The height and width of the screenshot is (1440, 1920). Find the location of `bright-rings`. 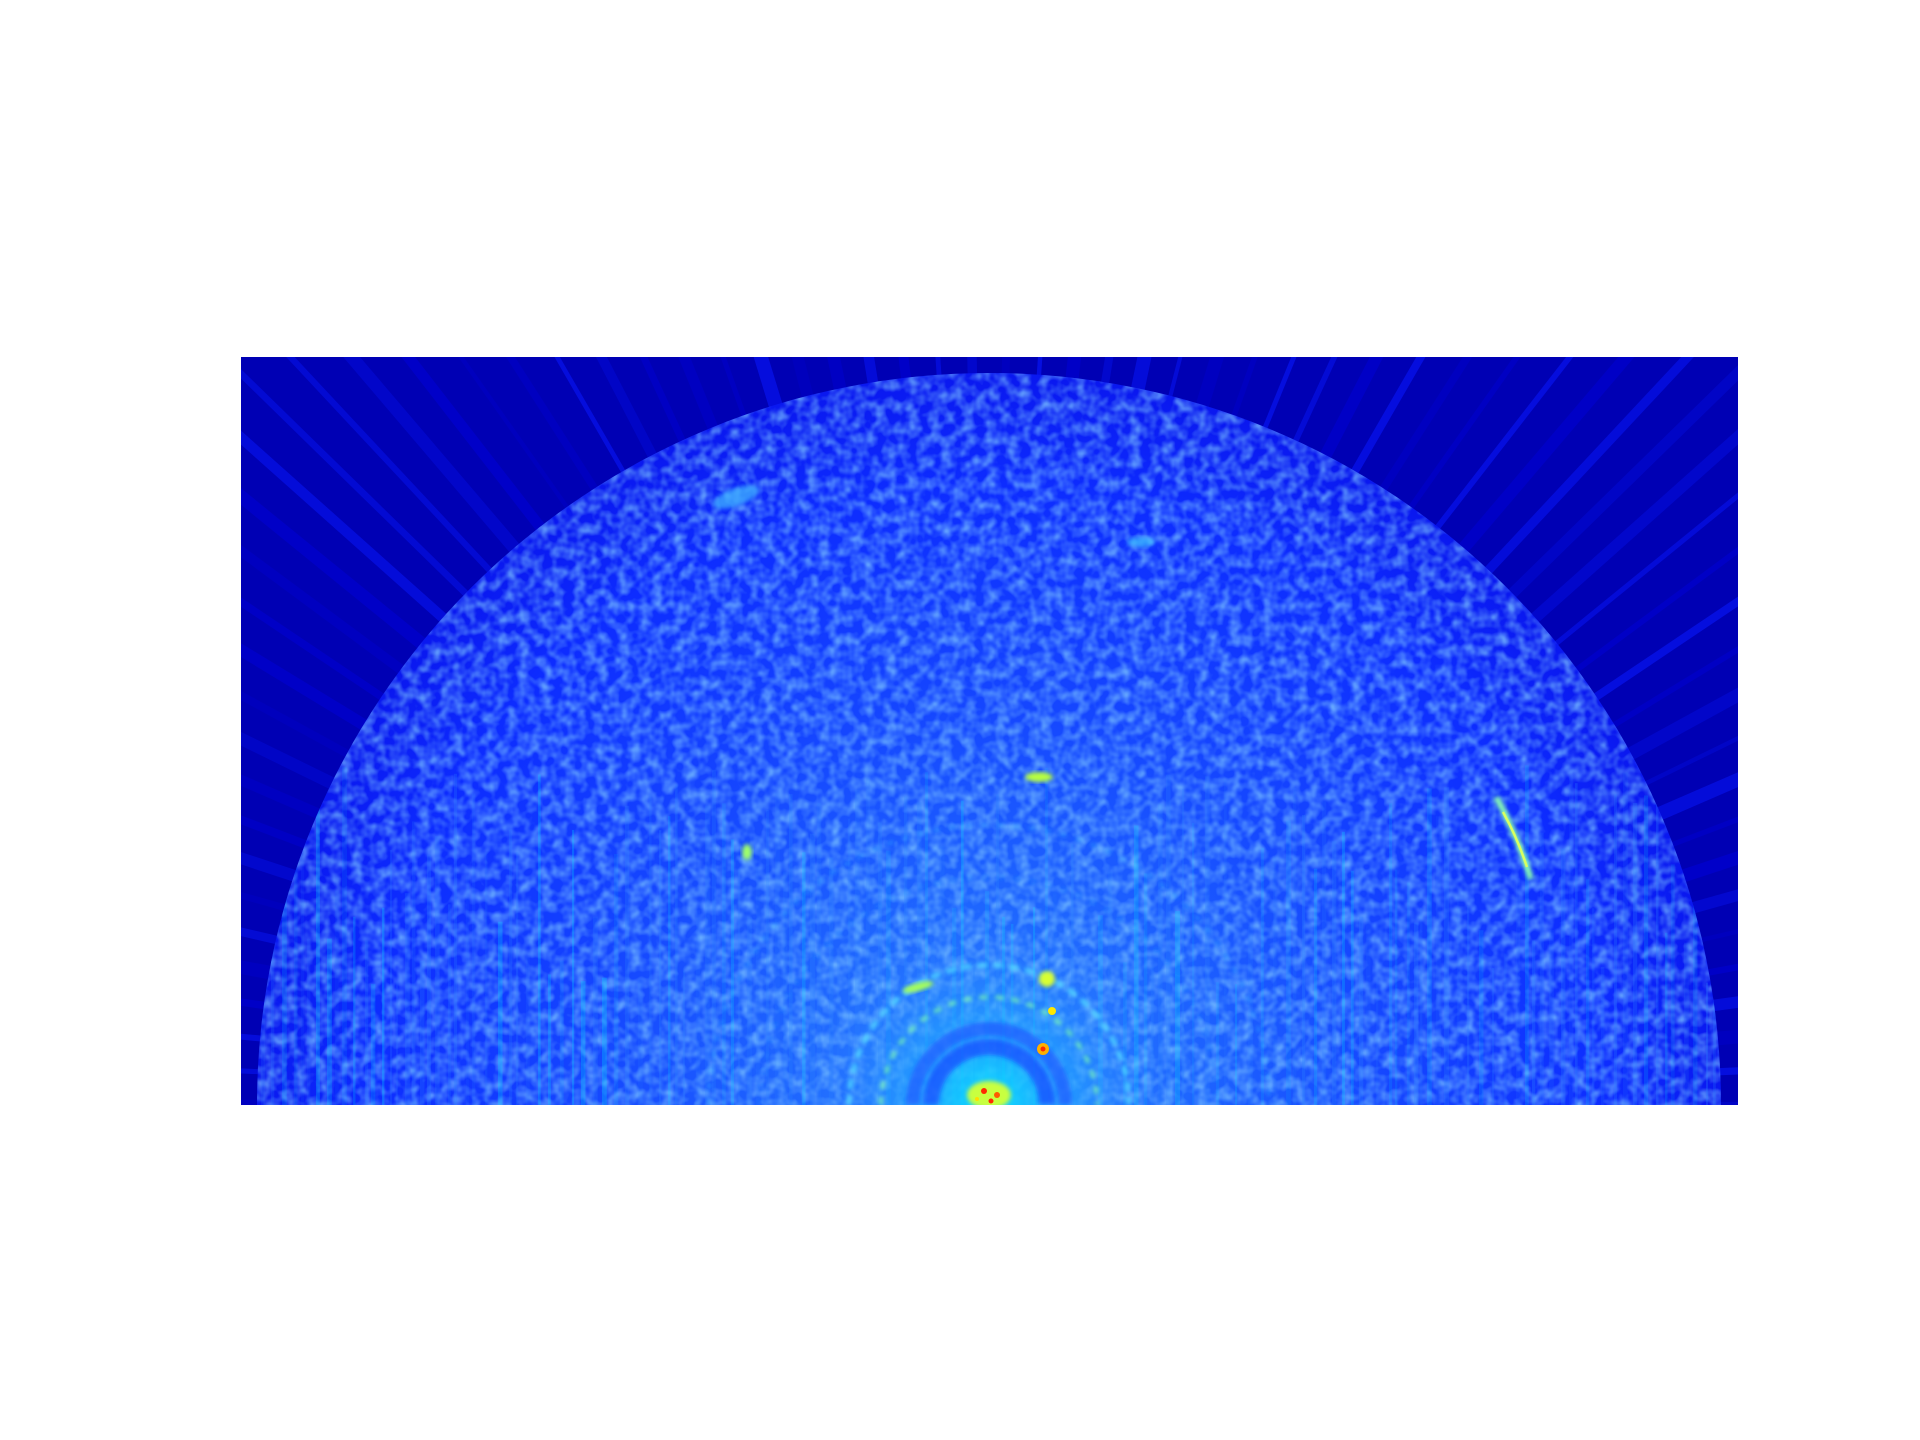

bright-rings is located at coordinates (989, 964).